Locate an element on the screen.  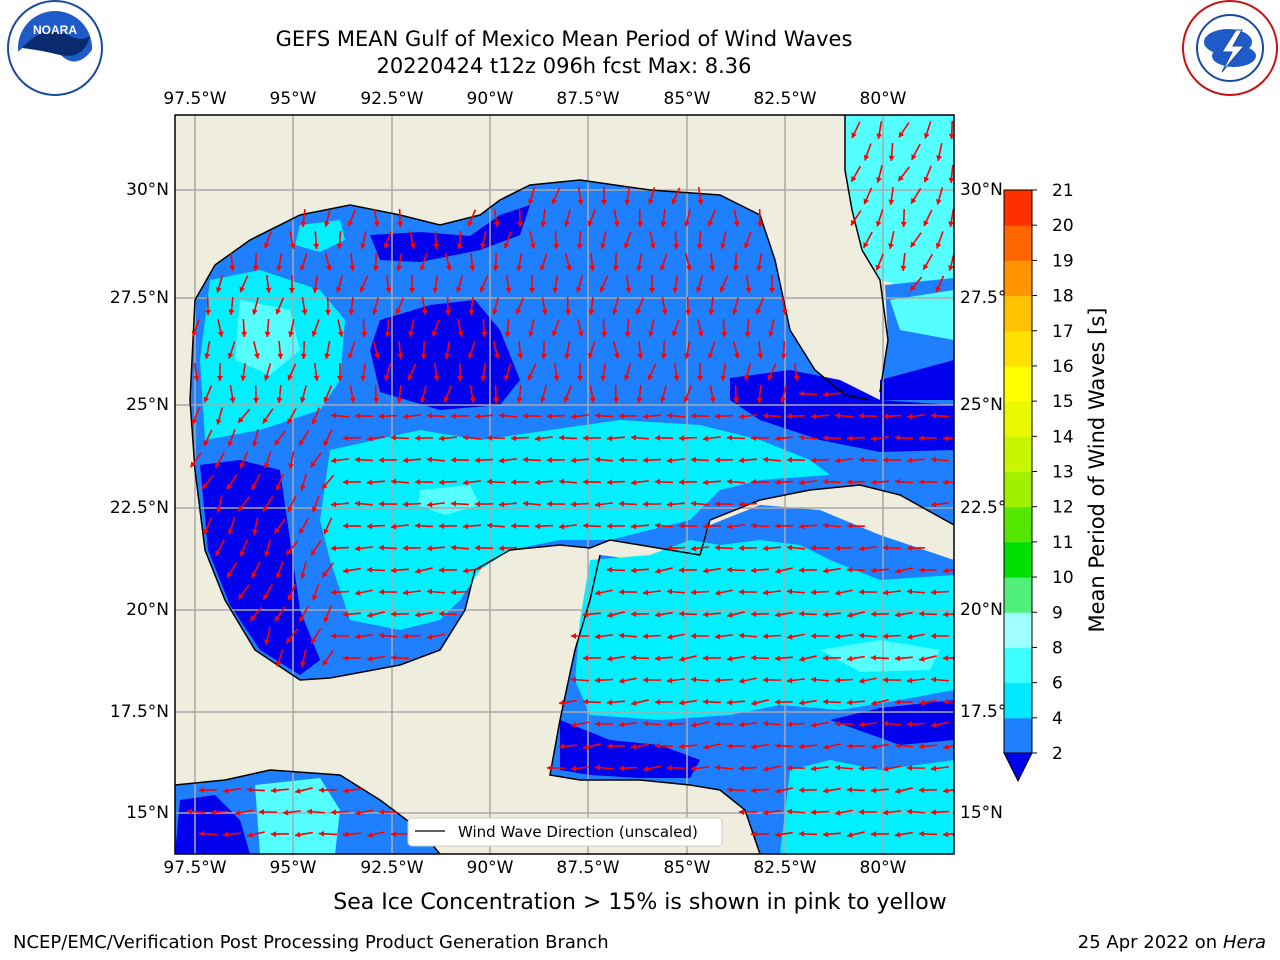
colorbar-tick-label: 4 is located at coordinates (1057, 719).